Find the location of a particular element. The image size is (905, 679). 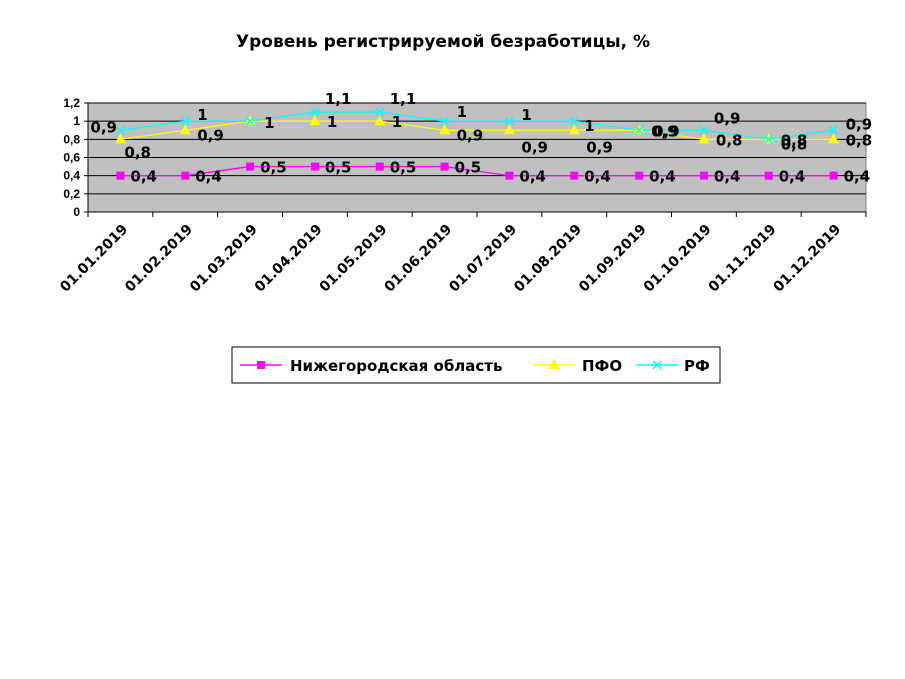

legend: Нижегородская область ПФО РФ is located at coordinates (476, 365).